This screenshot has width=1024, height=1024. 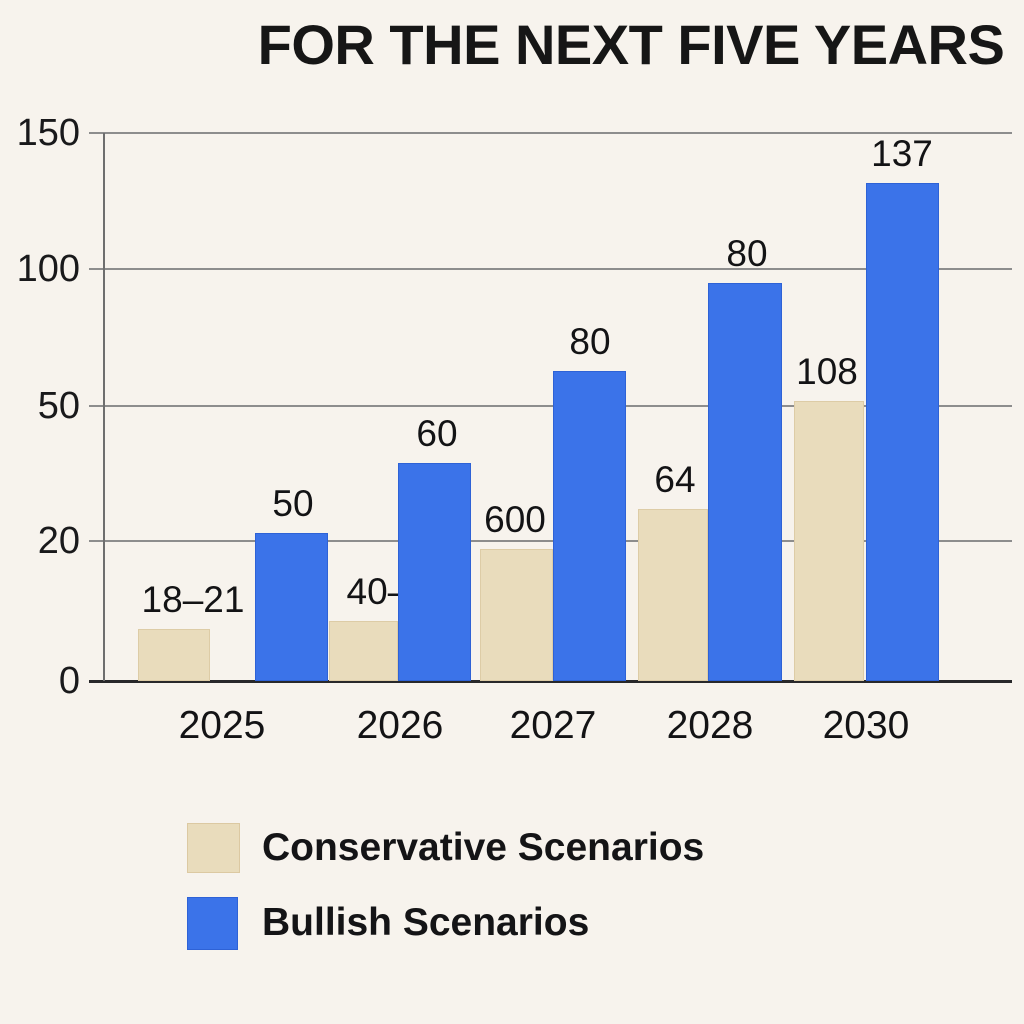 I want to click on y-axis-tick-label-20: 20, so click(x=58, y=541).